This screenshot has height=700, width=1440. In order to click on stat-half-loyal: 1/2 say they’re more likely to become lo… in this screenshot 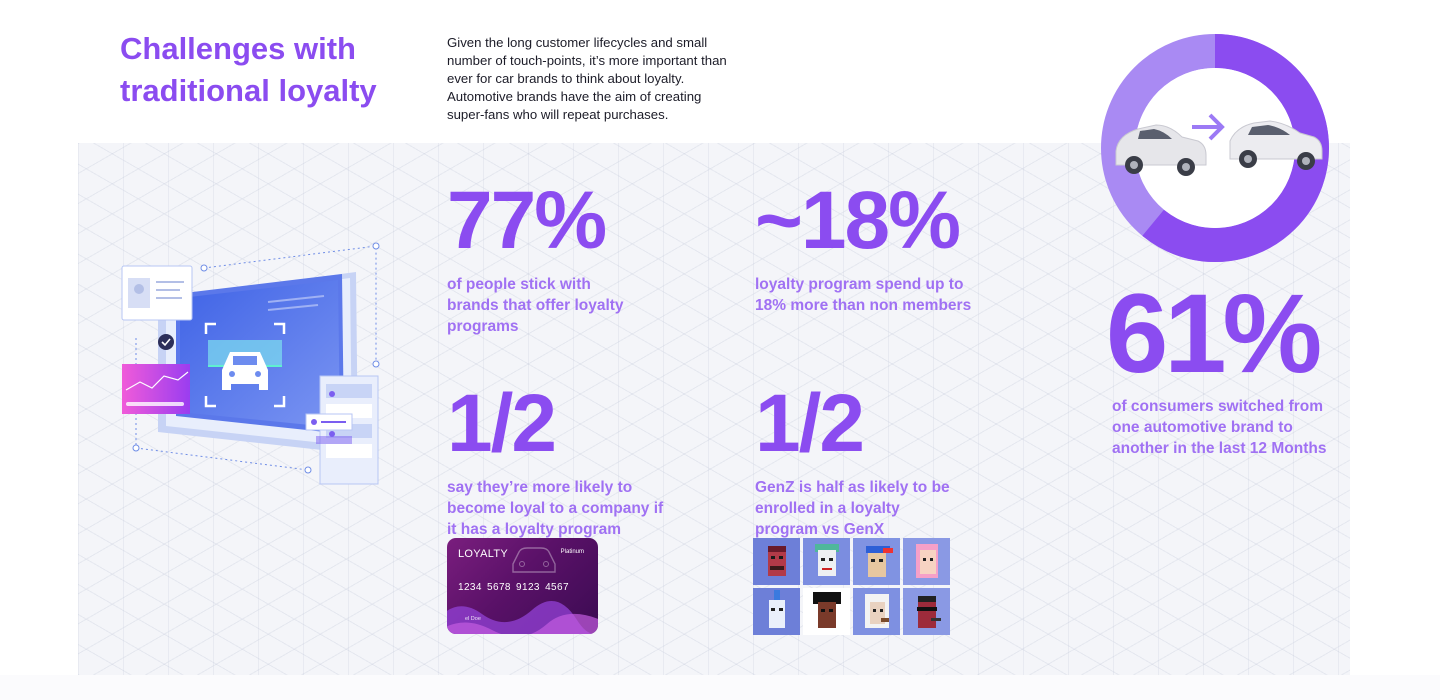, I will do `click(557, 461)`.